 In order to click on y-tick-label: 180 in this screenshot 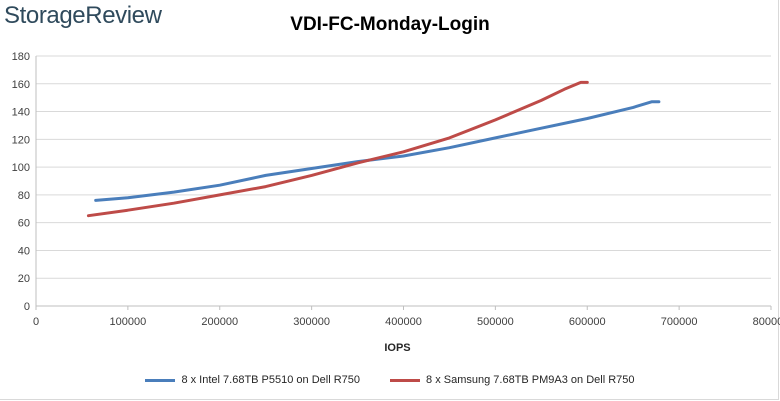, I will do `click(21, 57)`.